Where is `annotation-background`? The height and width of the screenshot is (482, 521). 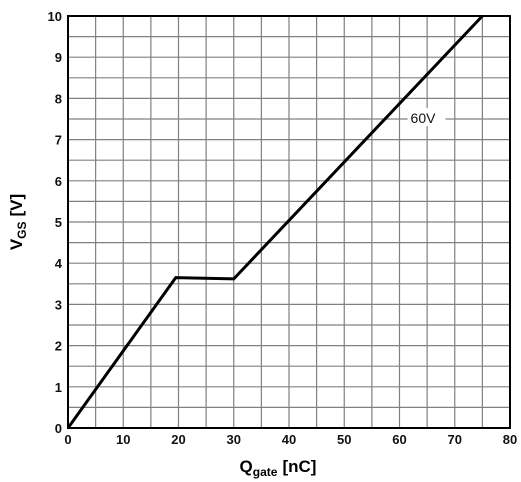 annotation-background is located at coordinates (426, 117).